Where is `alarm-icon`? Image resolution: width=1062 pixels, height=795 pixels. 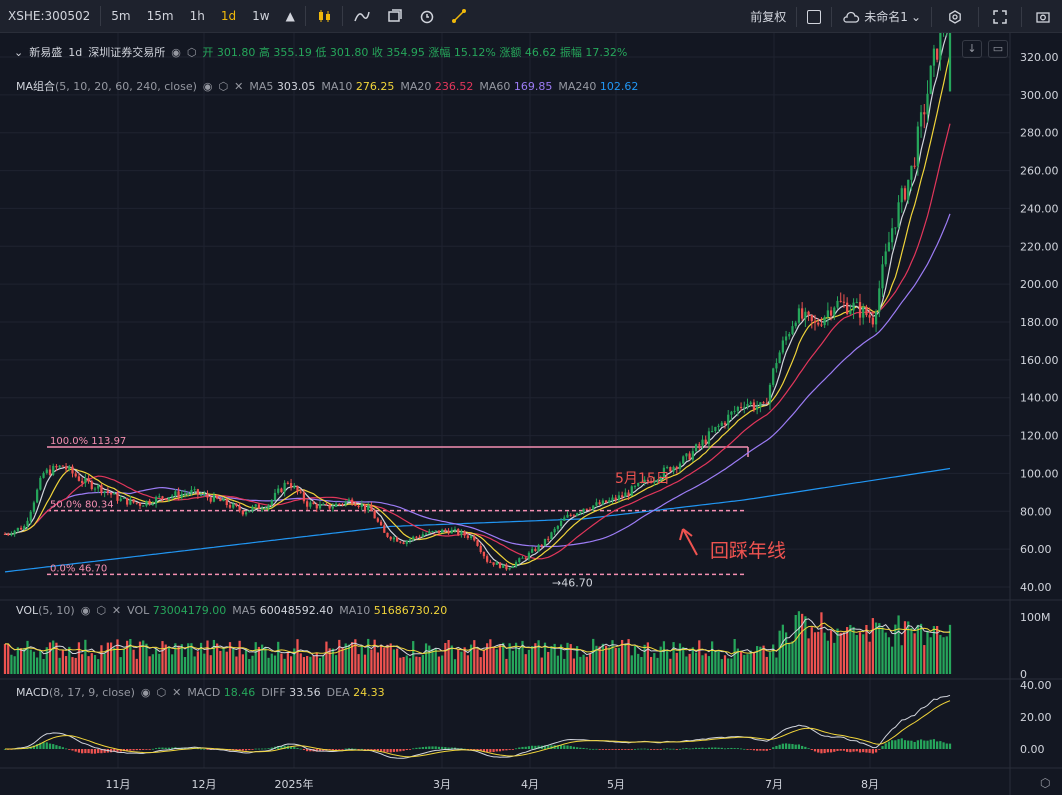
alarm-icon is located at coordinates (427, 16).